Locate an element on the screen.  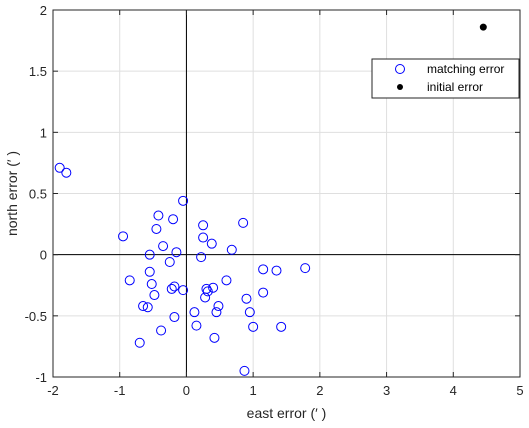
y-tick-label: -0.5 is located at coordinates (36, 316).